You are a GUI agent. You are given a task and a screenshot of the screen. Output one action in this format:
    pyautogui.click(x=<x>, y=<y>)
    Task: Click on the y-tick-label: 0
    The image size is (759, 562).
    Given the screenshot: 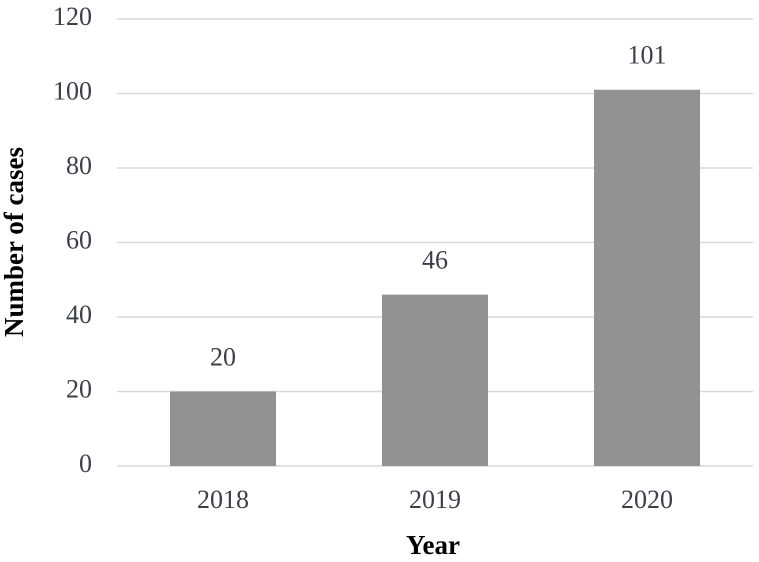 What is the action you would take?
    pyautogui.click(x=85, y=463)
    